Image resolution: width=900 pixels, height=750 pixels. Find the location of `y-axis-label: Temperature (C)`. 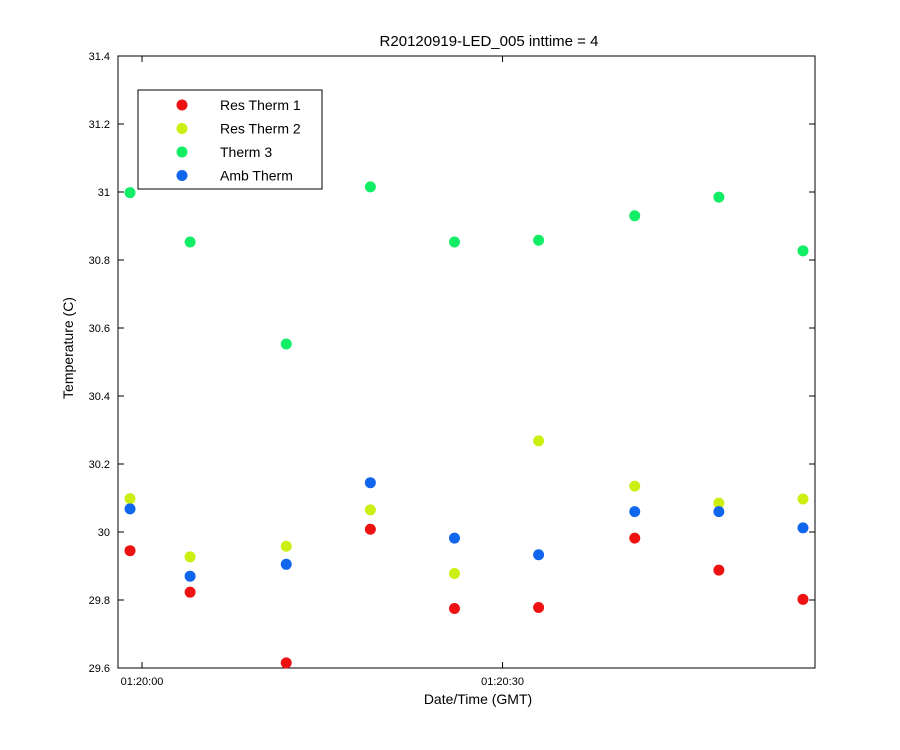

y-axis-label: Temperature (C) is located at coordinates (68, 348).